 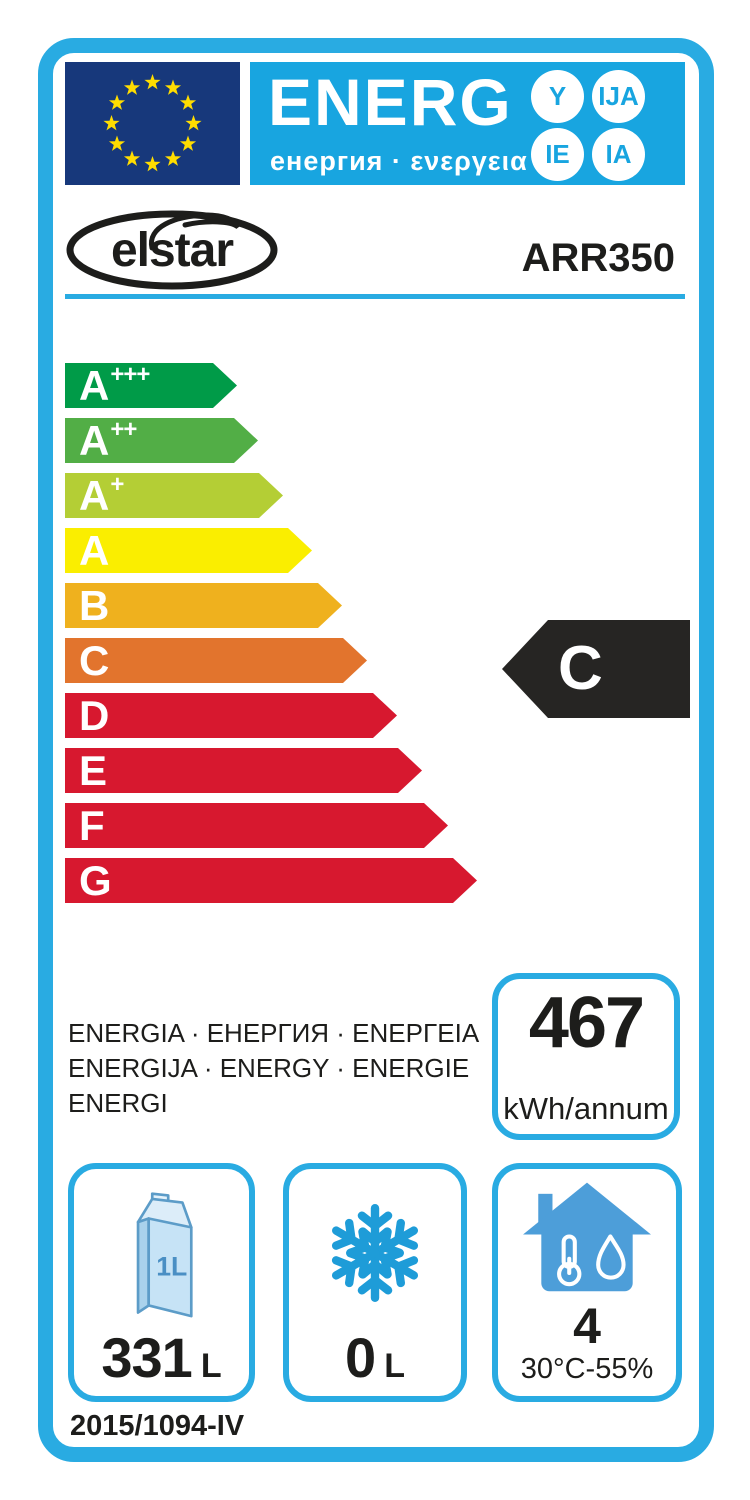 I want to click on energ-header: ENERG енергия · ενεργεια Y IJA IE IA, so click(x=467, y=123).